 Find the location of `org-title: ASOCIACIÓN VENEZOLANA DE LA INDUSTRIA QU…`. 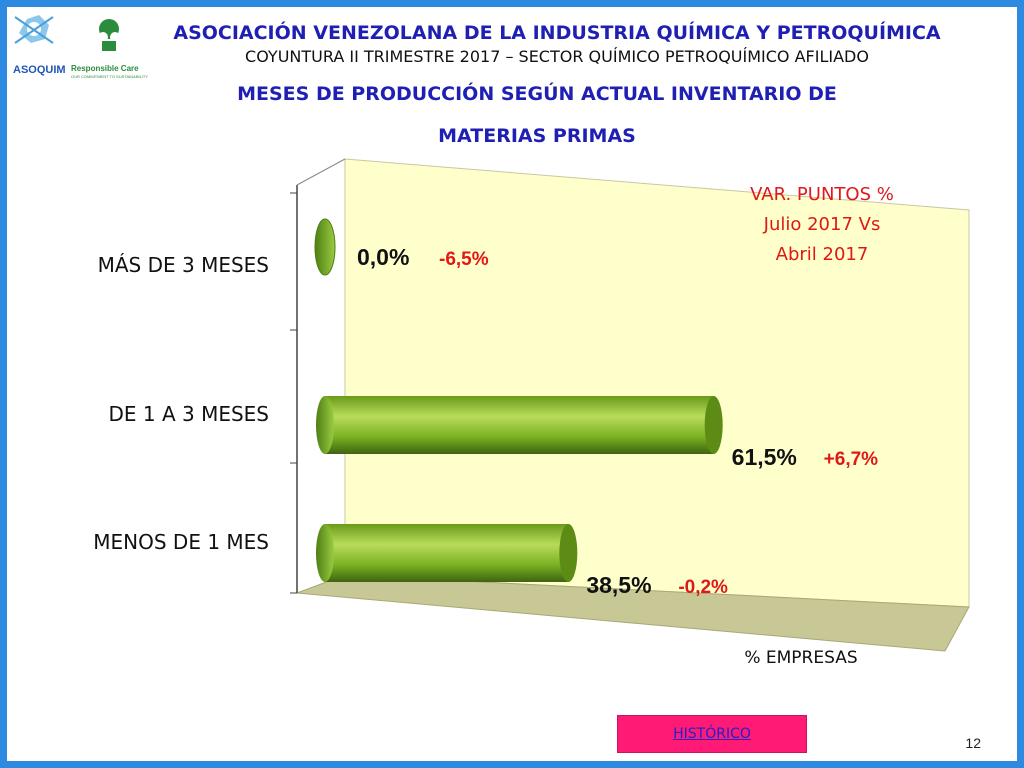

org-title: ASOCIACIÓN VENEZOLANA DE LA INDUSTRIA QU… is located at coordinates (557, 33).